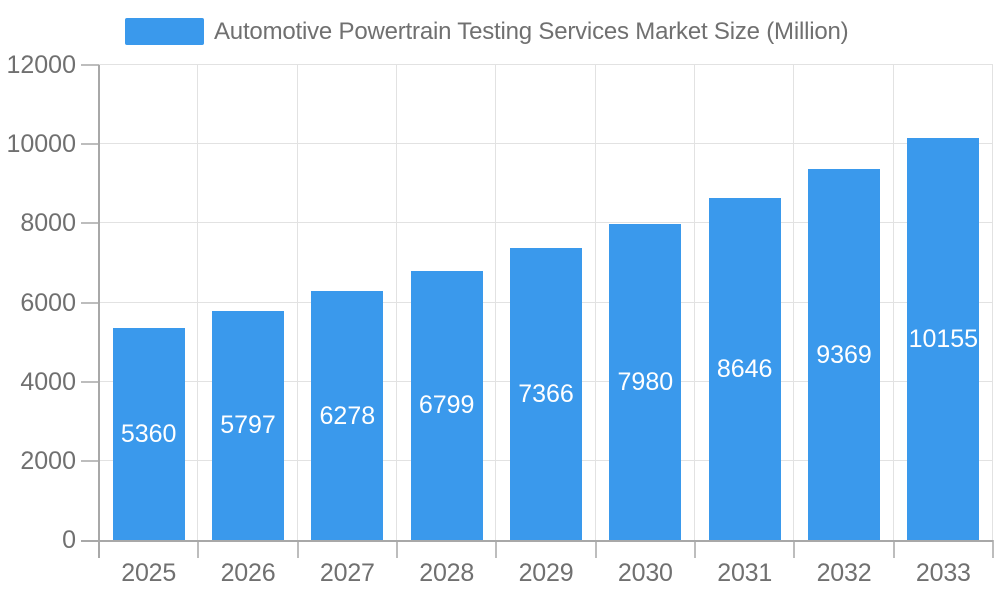  I want to click on legend-swatch, so click(164, 31).